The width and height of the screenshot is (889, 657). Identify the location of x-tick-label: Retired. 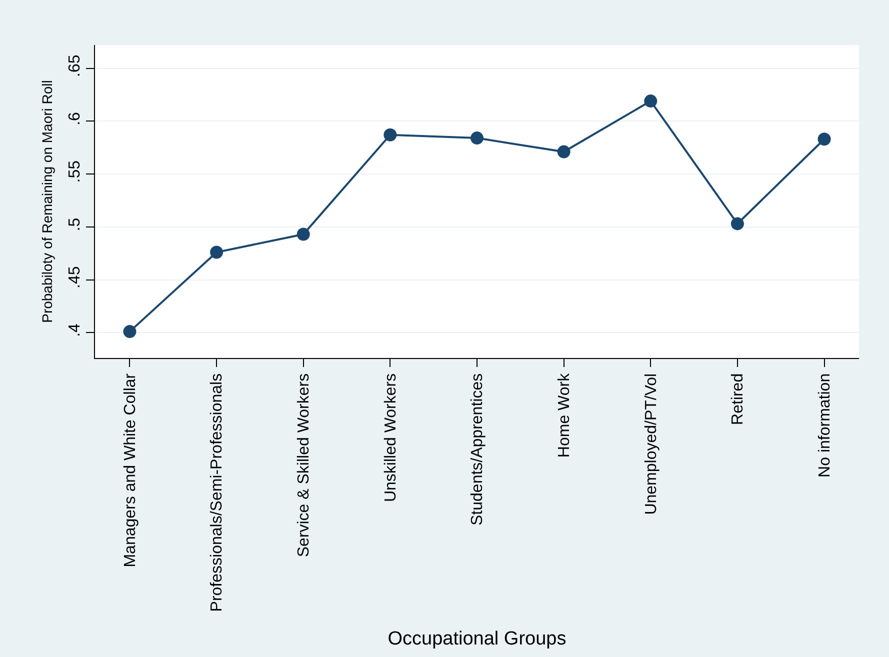
(738, 399).